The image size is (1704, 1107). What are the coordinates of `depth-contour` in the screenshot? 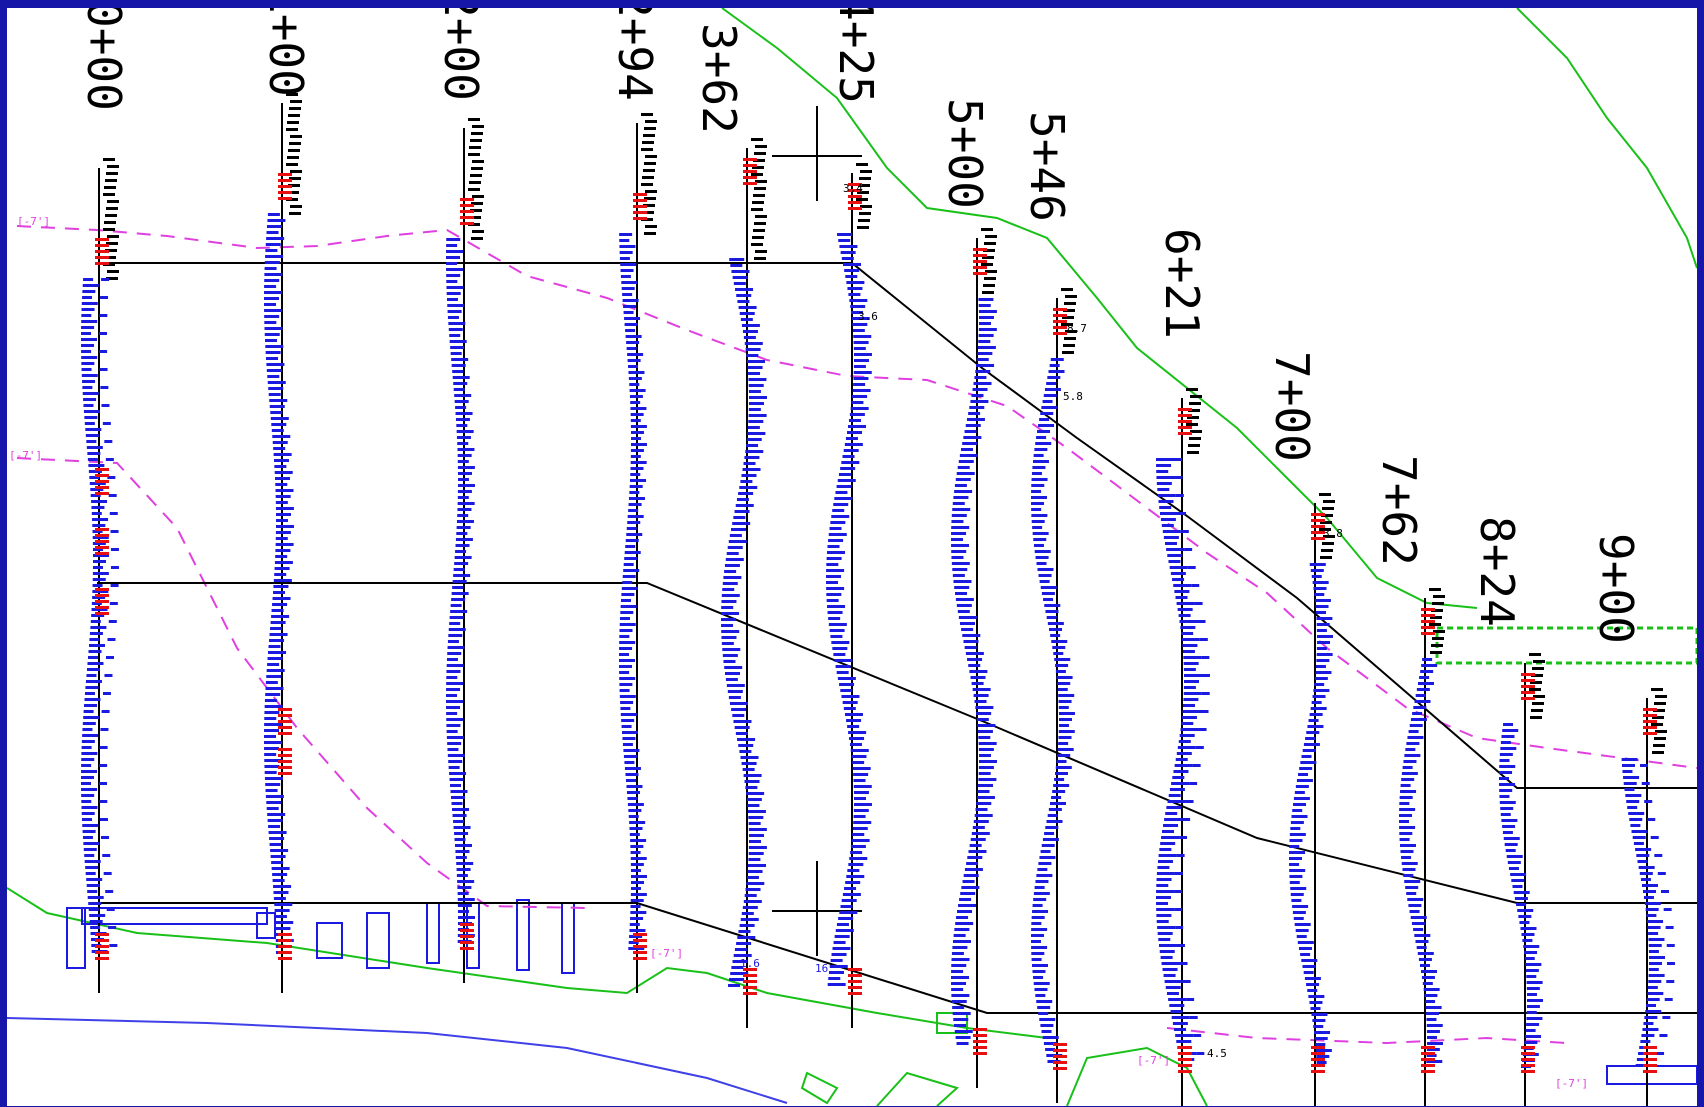 It's located at (302, 683).